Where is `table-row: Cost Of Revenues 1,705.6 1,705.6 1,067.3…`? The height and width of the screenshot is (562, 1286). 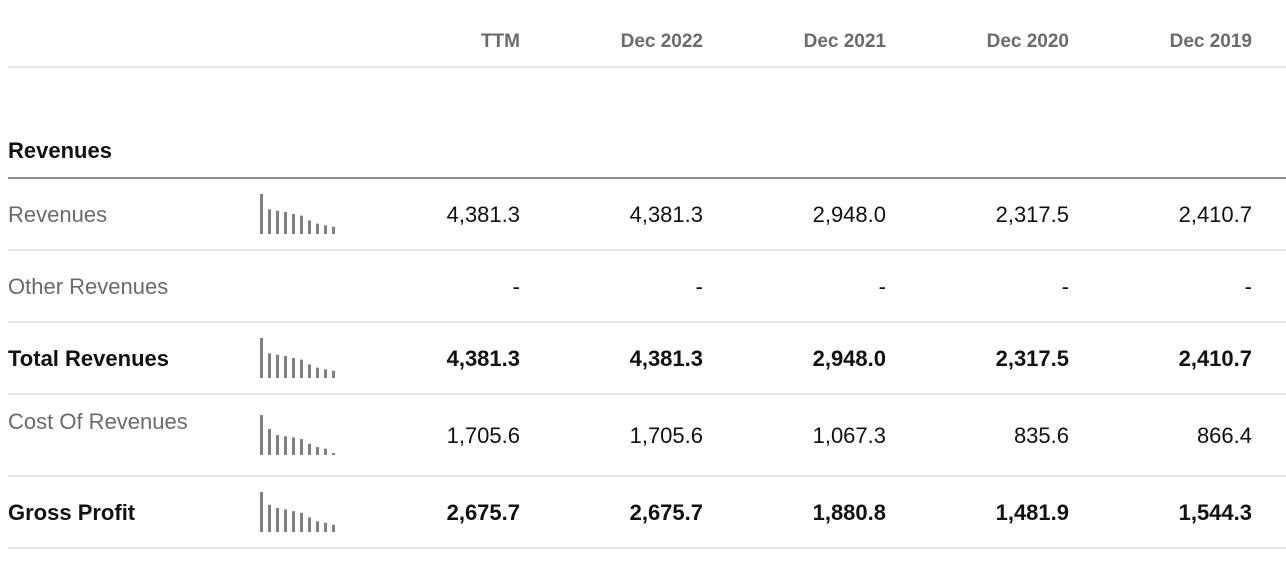
table-row: Cost Of Revenues 1,705.6 1,705.6 1,067.3… is located at coordinates (647, 436).